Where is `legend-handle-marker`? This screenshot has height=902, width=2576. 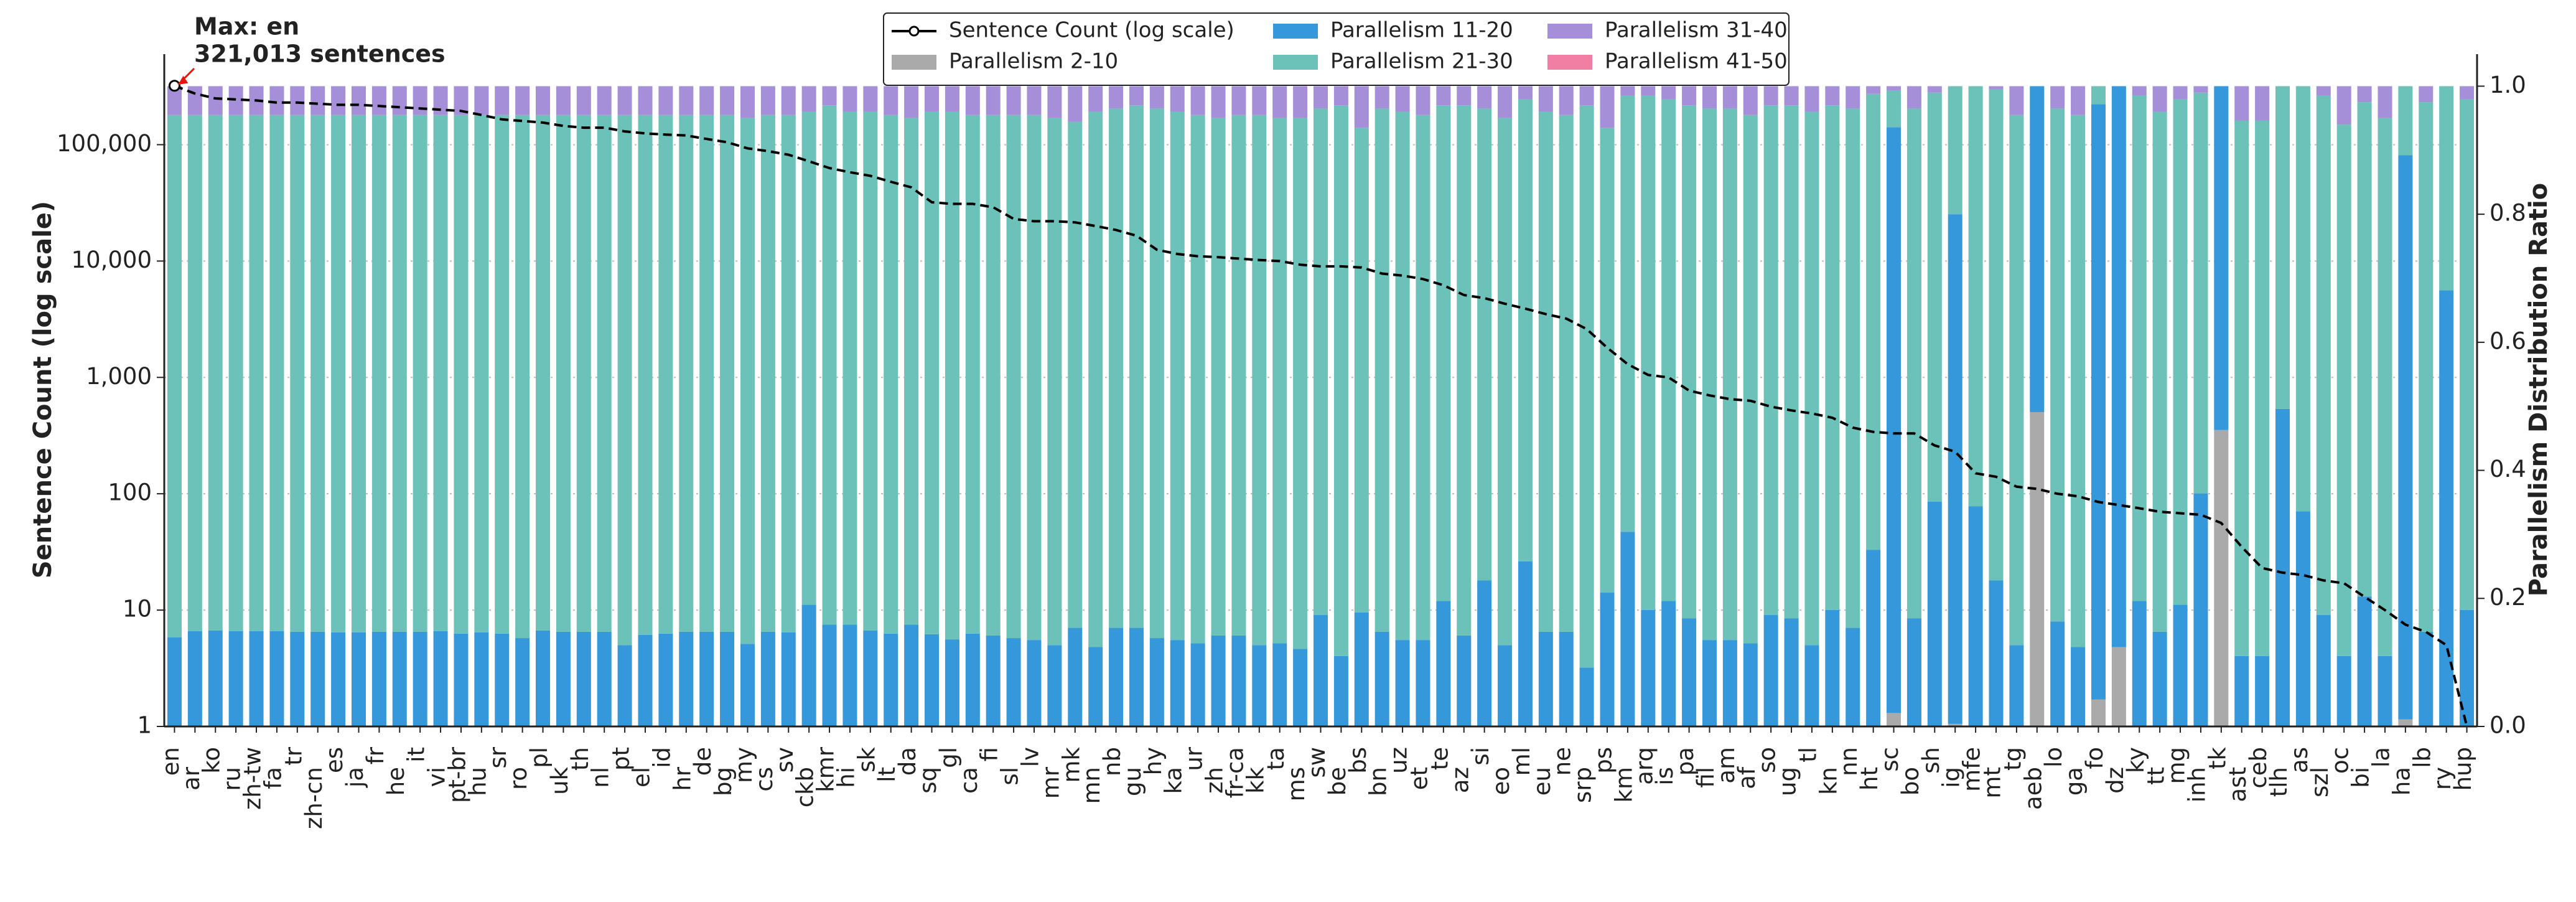
legend-handle-marker is located at coordinates (914, 32).